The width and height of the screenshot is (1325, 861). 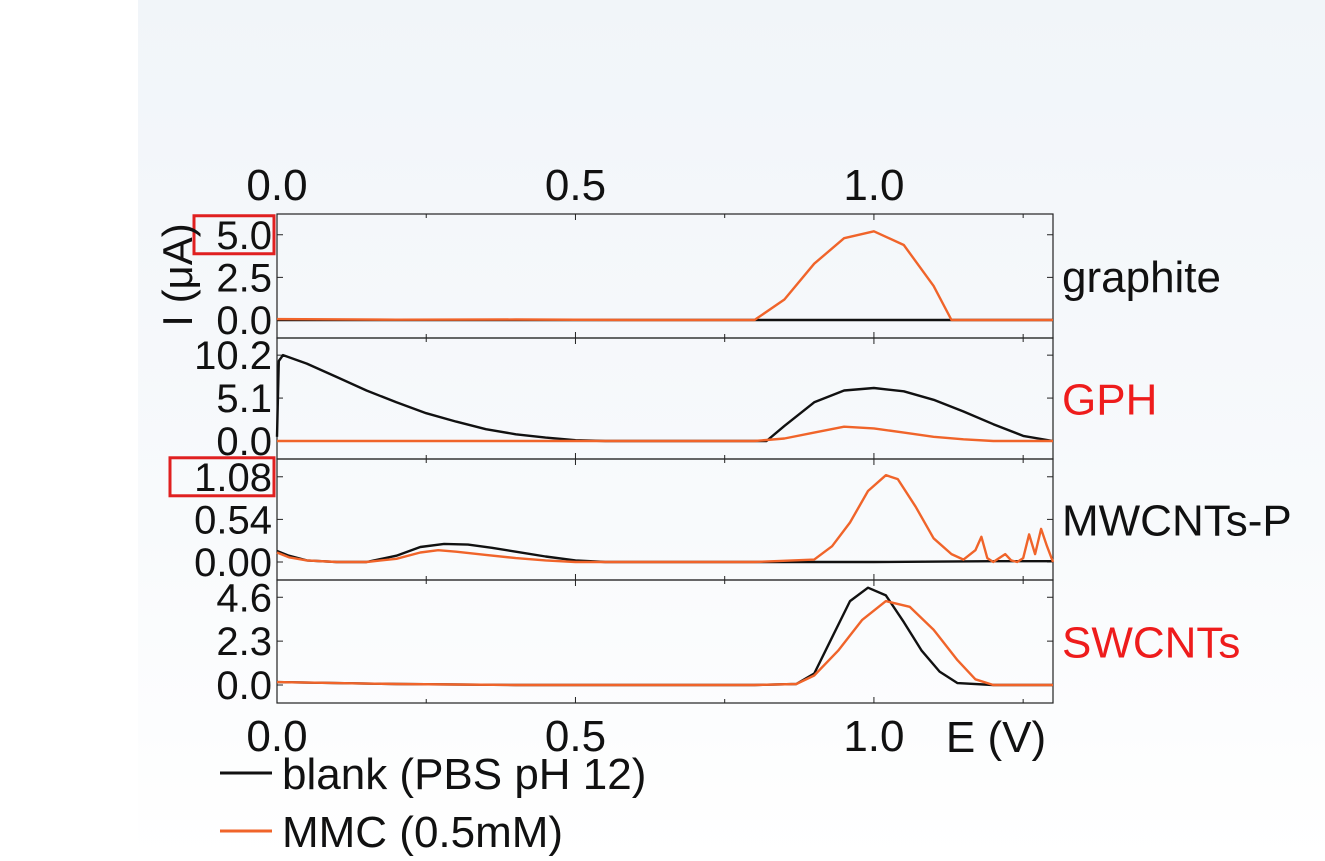 What do you see at coordinates (233, 520) in the screenshot?
I see `y-tick-label: 0.54` at bounding box center [233, 520].